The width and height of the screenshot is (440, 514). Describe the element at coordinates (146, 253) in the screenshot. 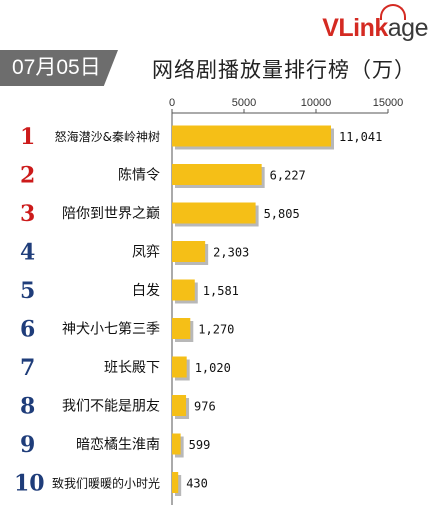

I see `category-label: 凤弈` at that location.